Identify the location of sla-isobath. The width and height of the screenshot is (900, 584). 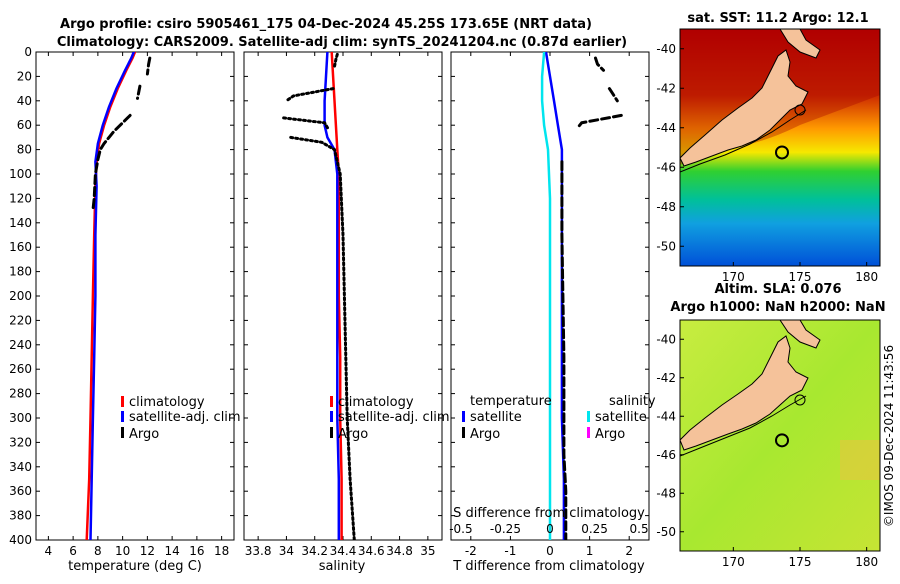
(743, 426).